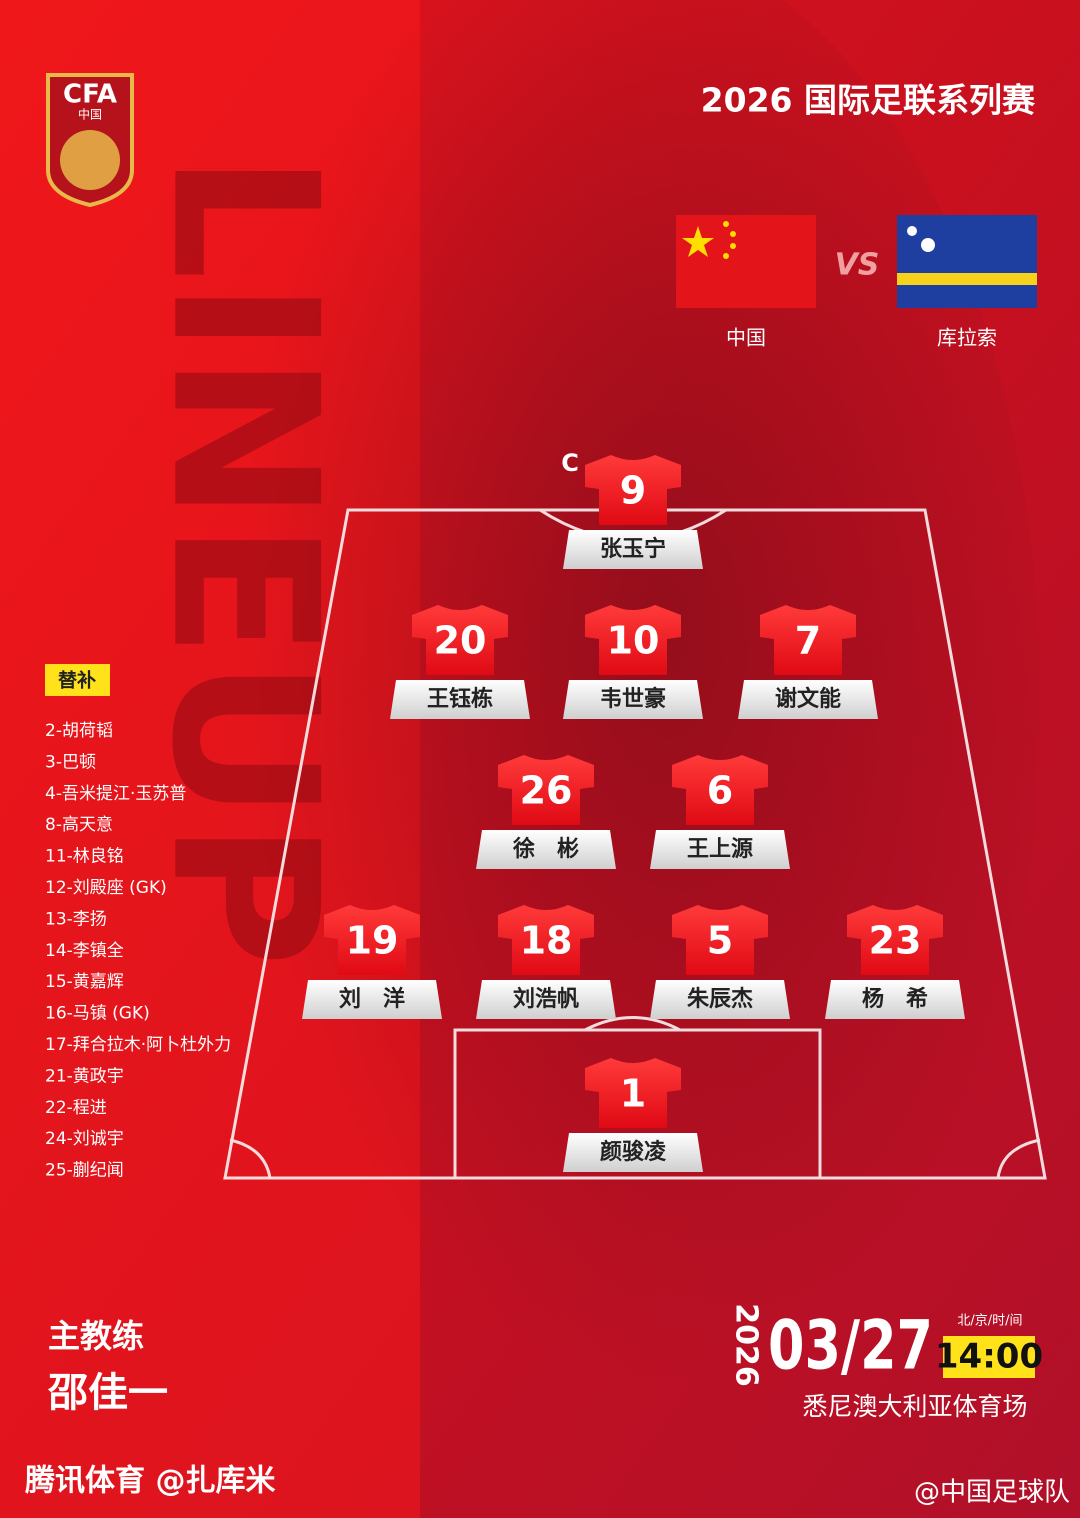 Image resolution: width=1080 pixels, height=1518 pixels. I want to click on sub-player: 16-马镇 (GK), so click(97, 1014).